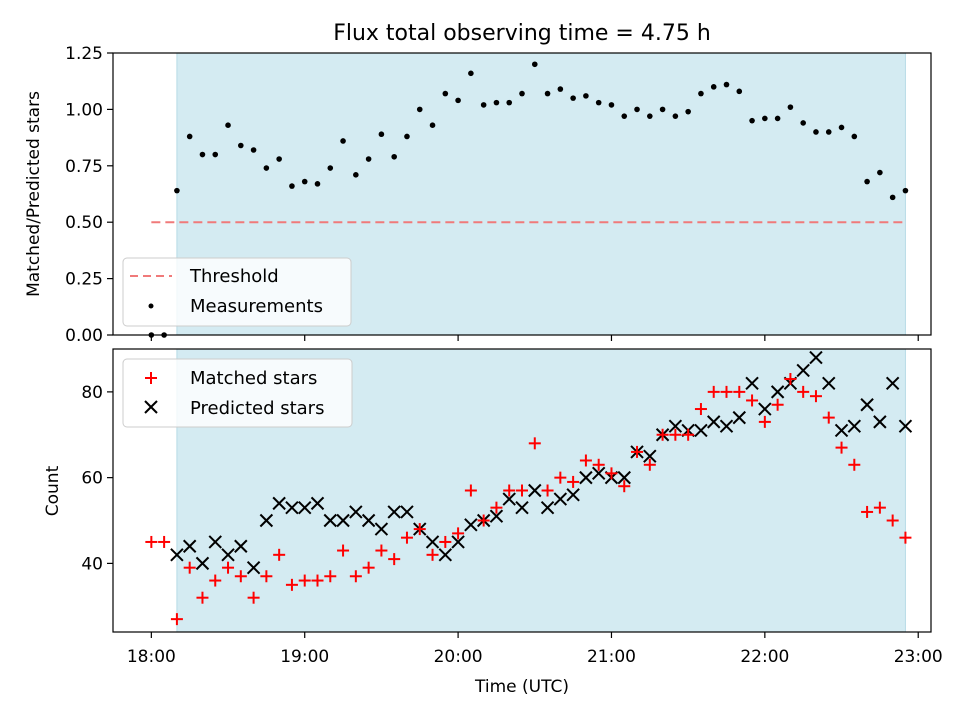 The height and width of the screenshot is (720, 960). I want to click on x-tick-label: 23:00, so click(918, 657).